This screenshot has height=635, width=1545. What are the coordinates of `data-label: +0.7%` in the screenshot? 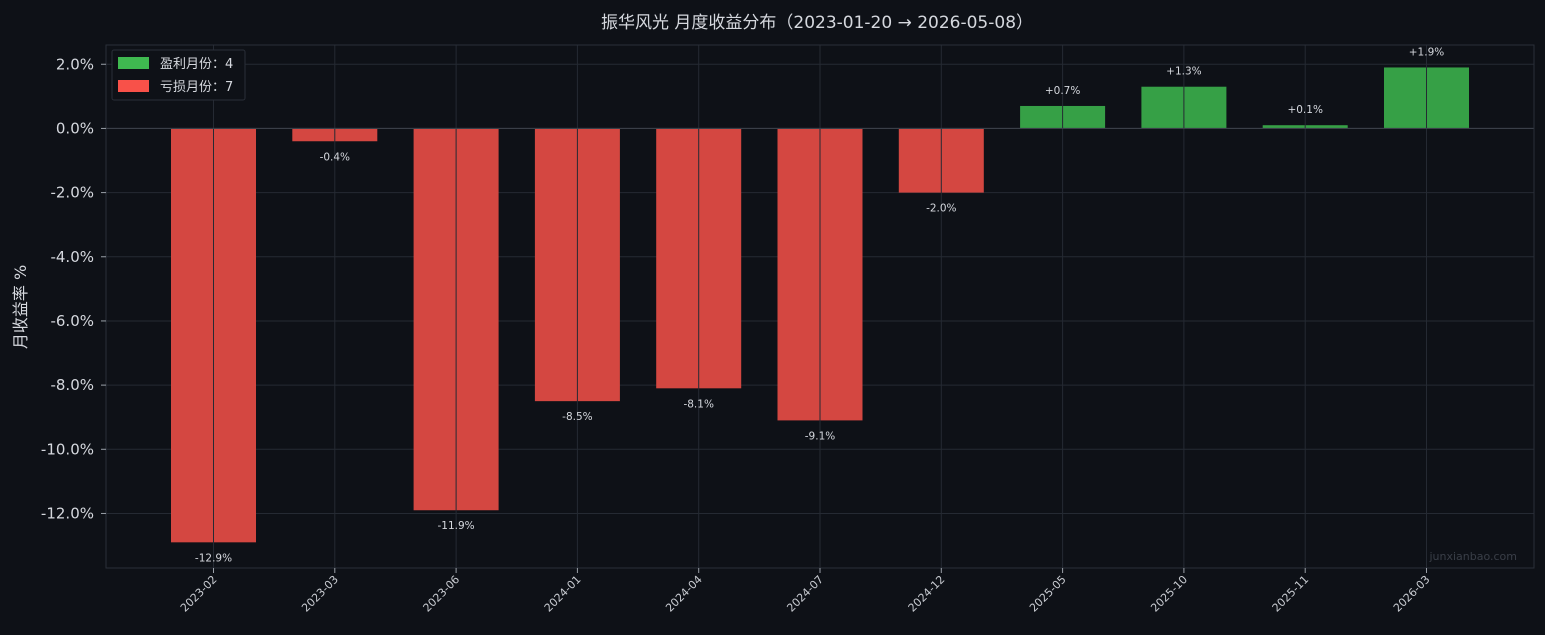 It's located at (1062, 91).